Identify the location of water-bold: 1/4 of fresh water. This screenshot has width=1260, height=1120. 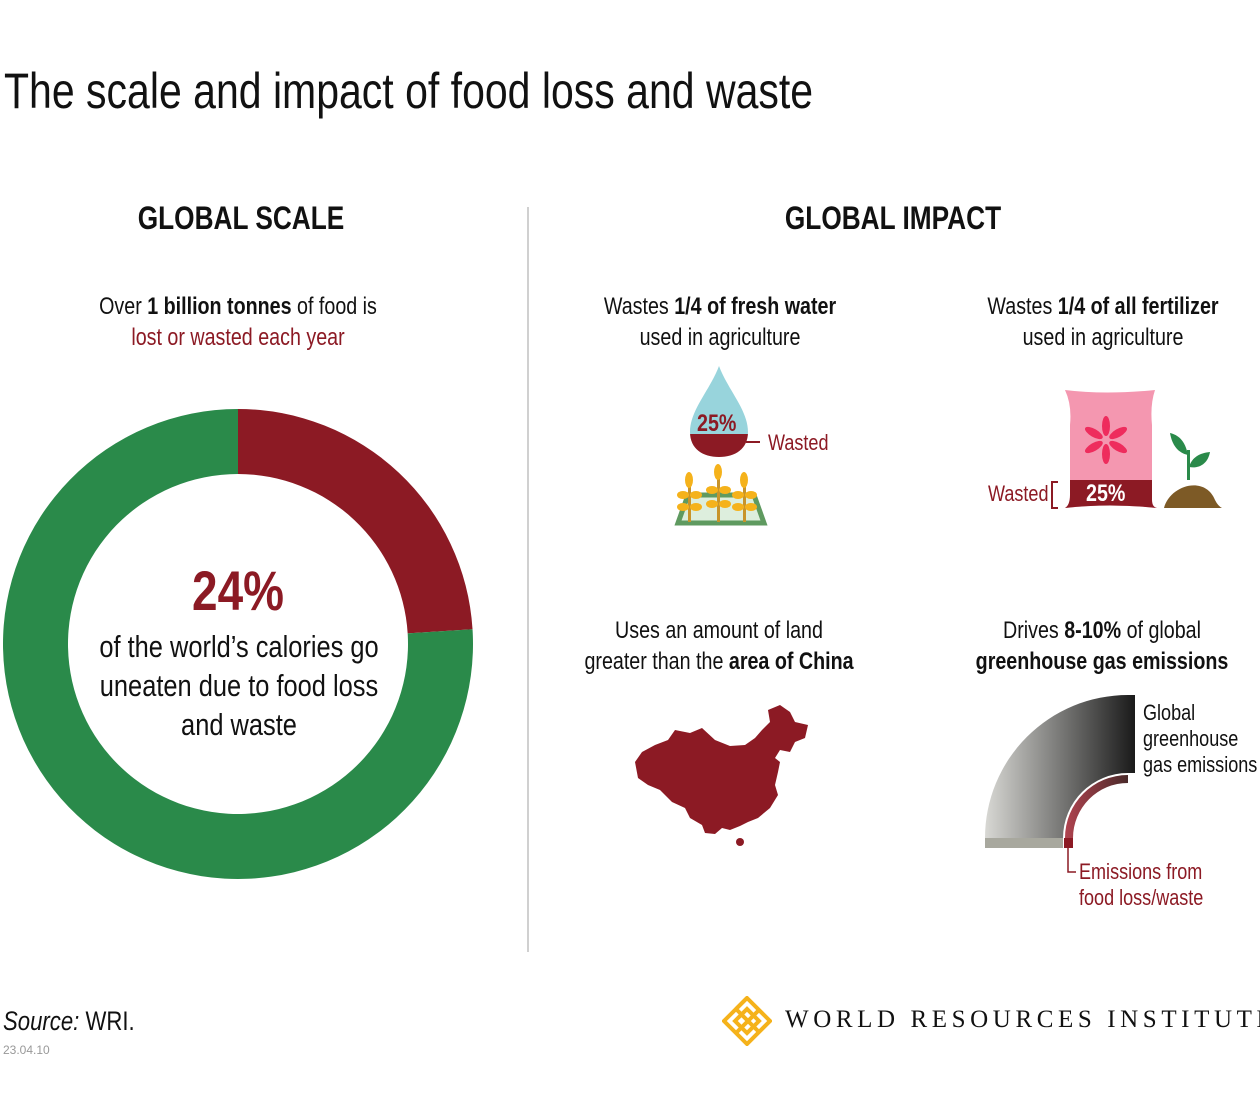
(755, 306).